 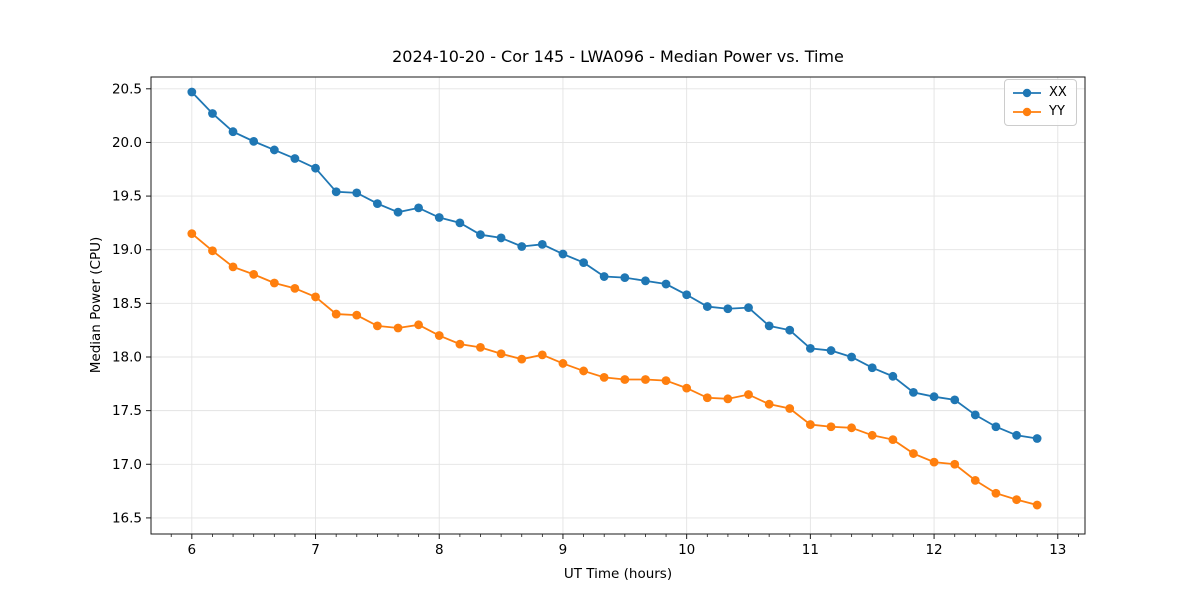 What do you see at coordinates (127, 304) in the screenshot?
I see `y-tick-label: 18.5` at bounding box center [127, 304].